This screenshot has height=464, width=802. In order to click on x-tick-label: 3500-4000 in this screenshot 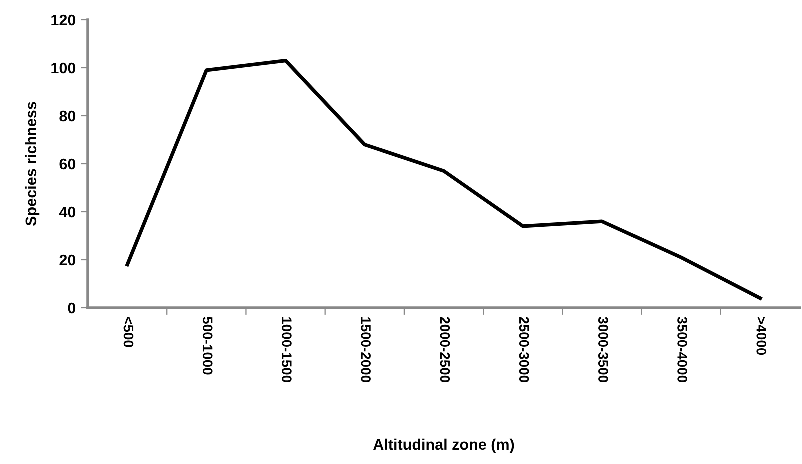, I will do `click(683, 349)`.